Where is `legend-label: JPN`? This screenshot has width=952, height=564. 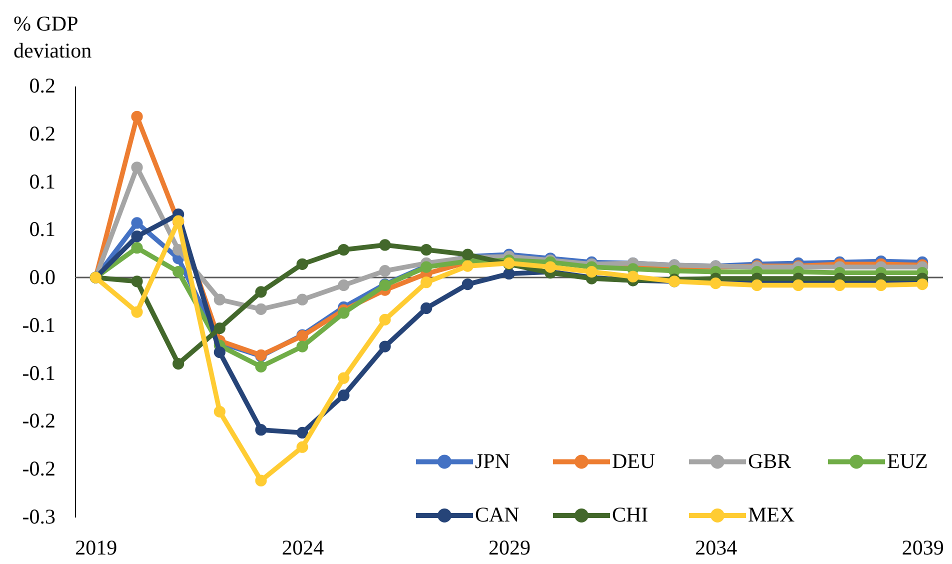 legend-label: JPN is located at coordinates (492, 460).